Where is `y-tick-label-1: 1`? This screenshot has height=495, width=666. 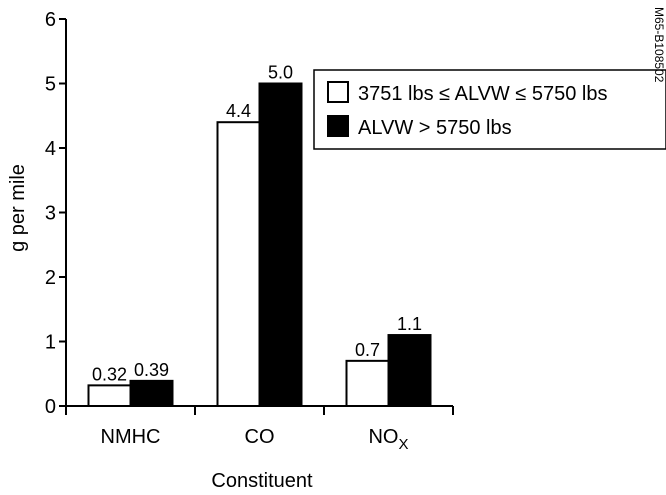
y-tick-label-1: 1 is located at coordinates (50, 343).